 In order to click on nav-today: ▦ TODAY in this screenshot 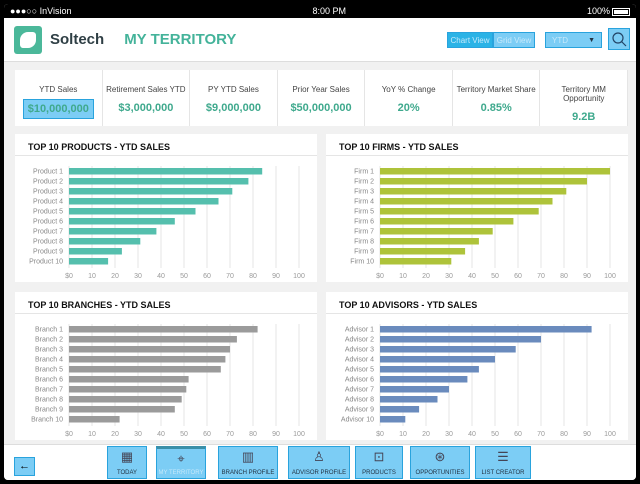, I will do `click(127, 462)`.